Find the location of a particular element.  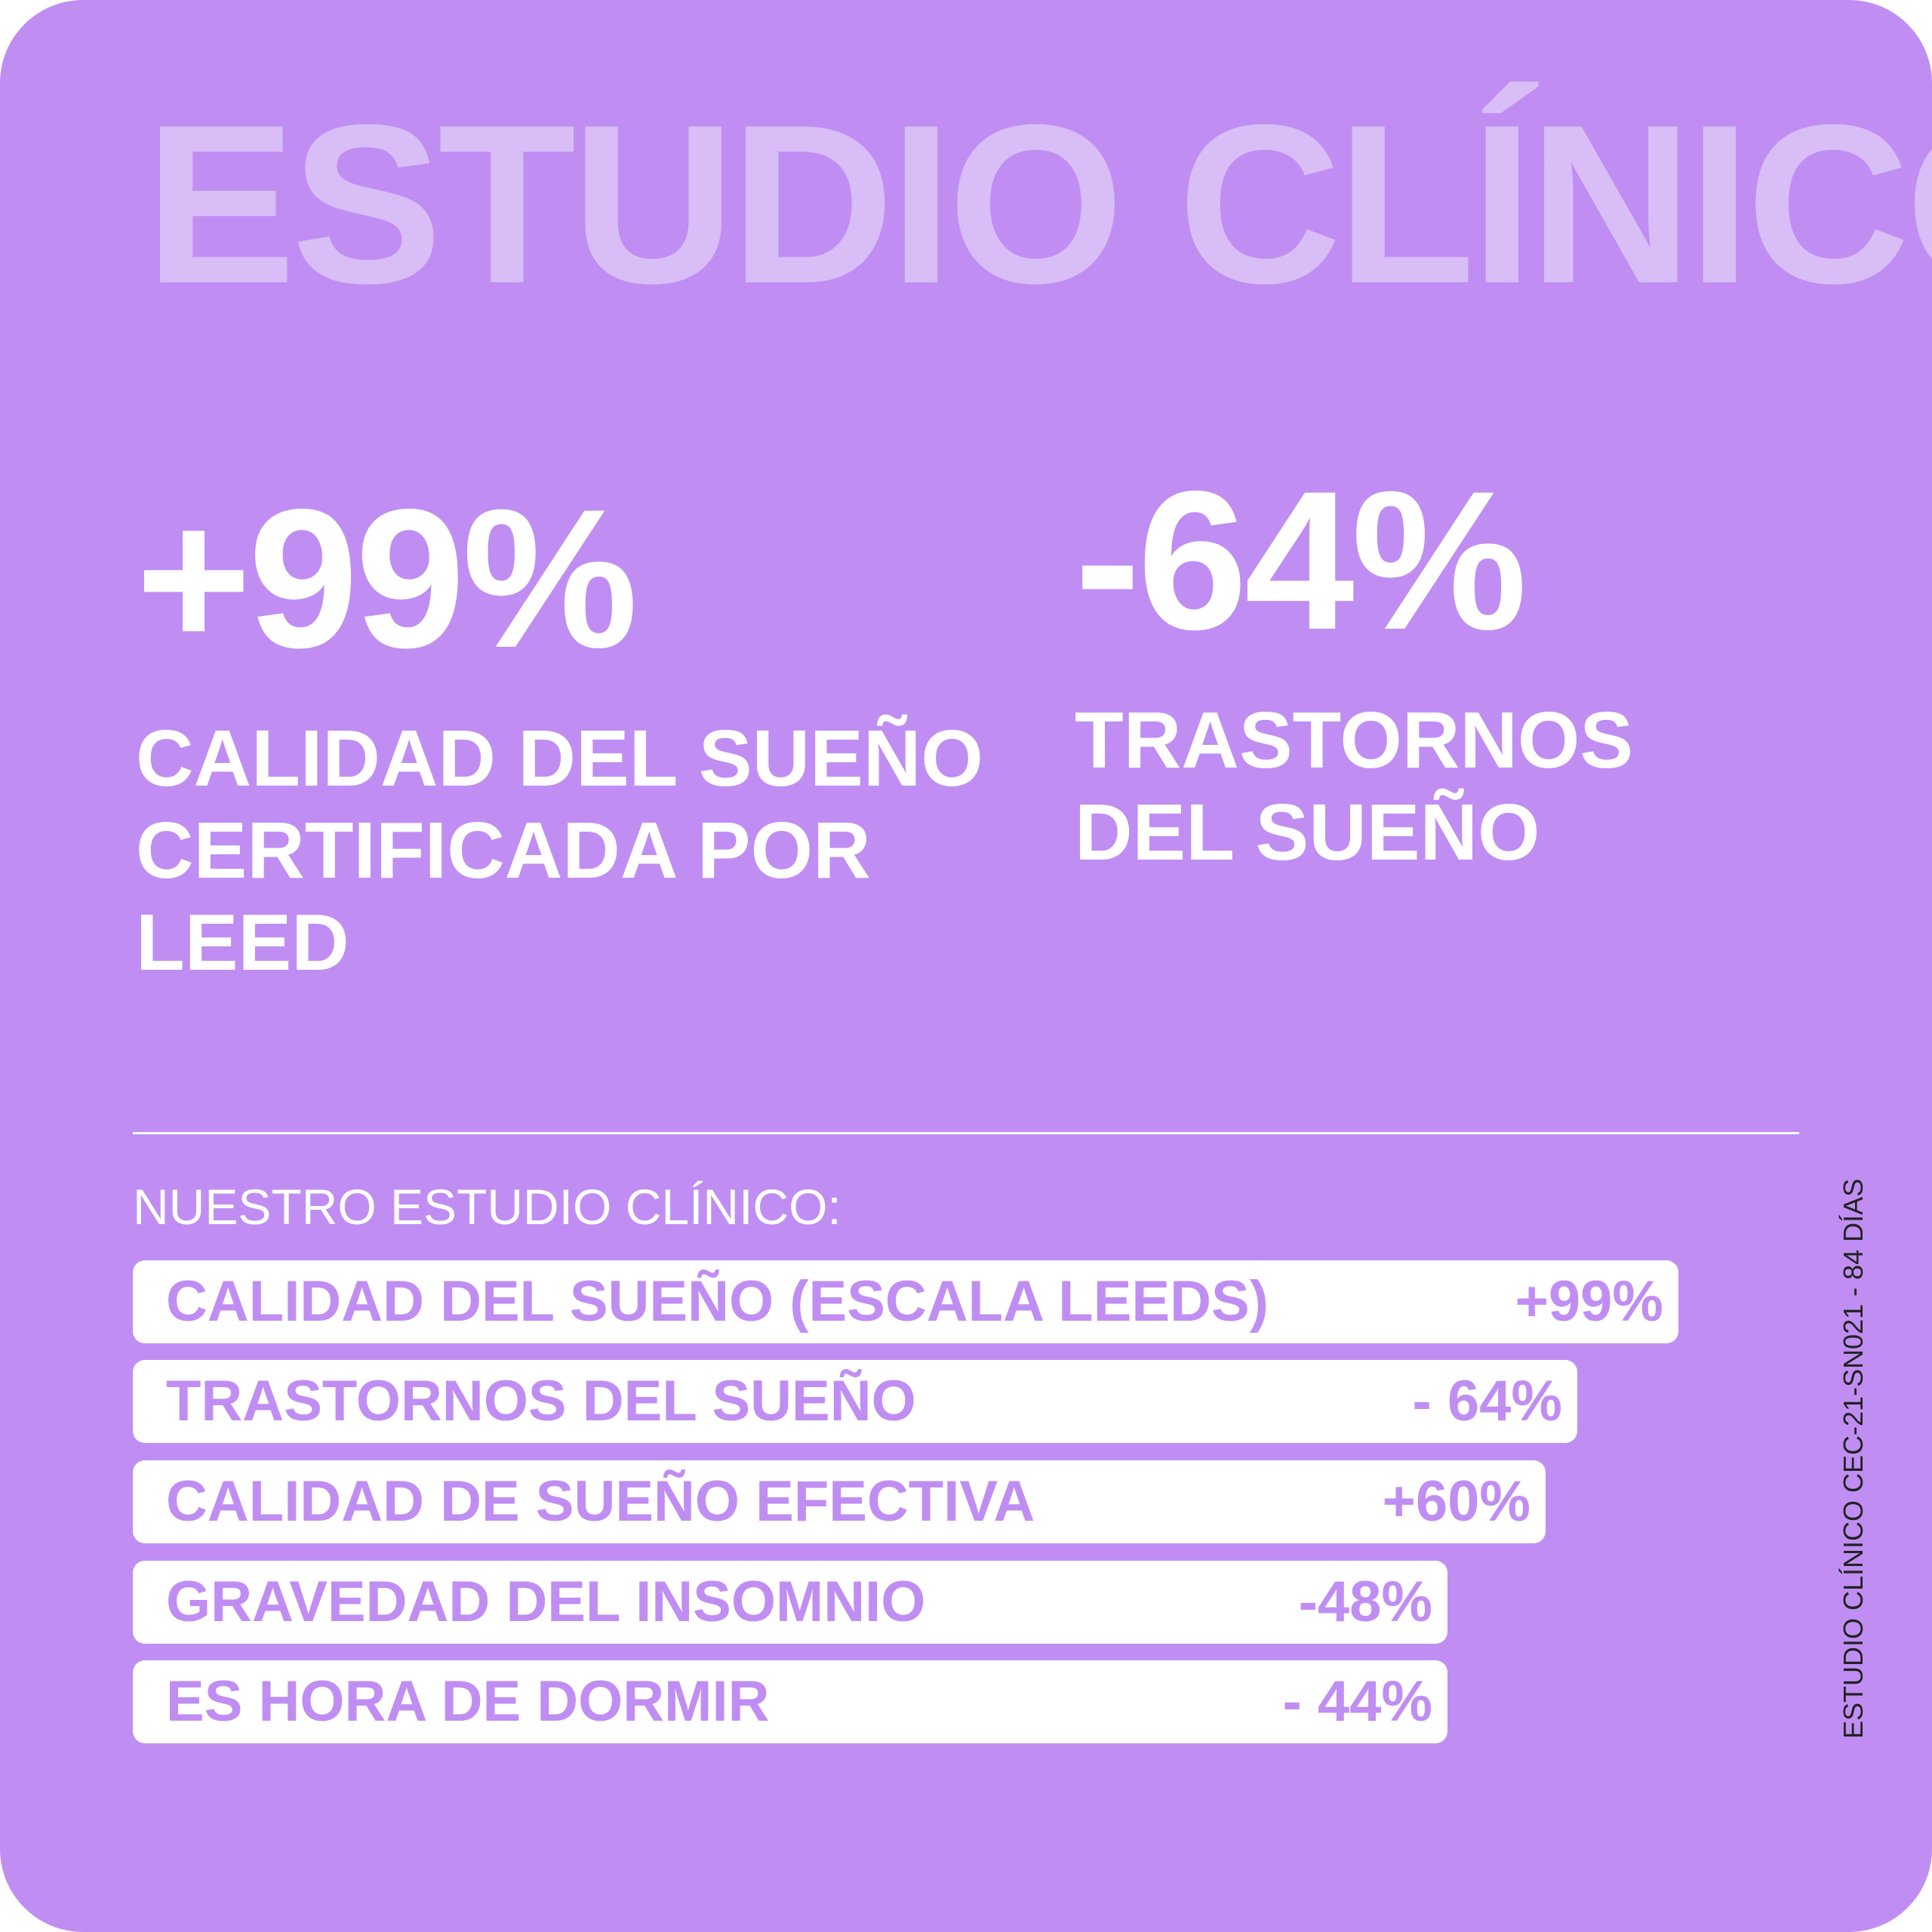

highlight-value: +99% is located at coordinates (387, 578).